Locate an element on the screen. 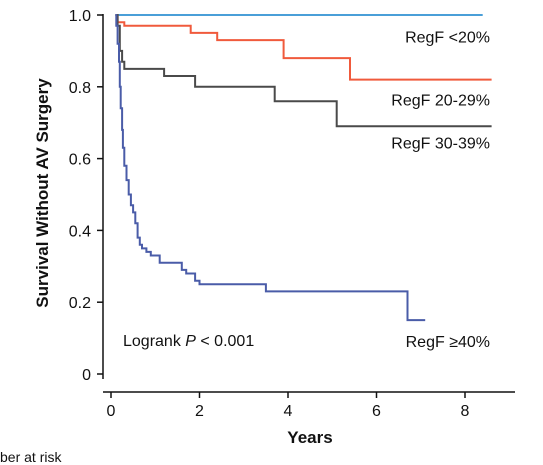 Image resolution: width=543 pixels, height=465 pixels. series-label-3: RegF ≥40% is located at coordinates (448, 342).